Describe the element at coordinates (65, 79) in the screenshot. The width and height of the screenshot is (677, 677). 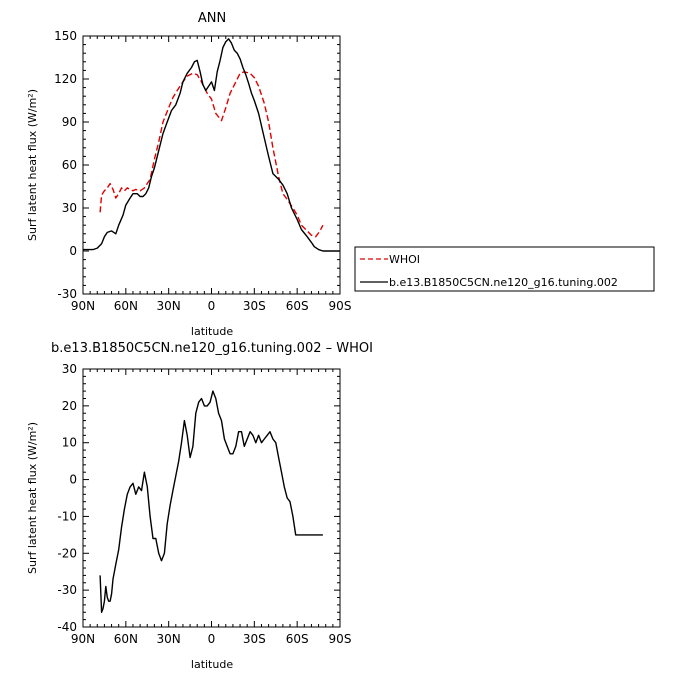
I see `y-tick-label: 120` at that location.